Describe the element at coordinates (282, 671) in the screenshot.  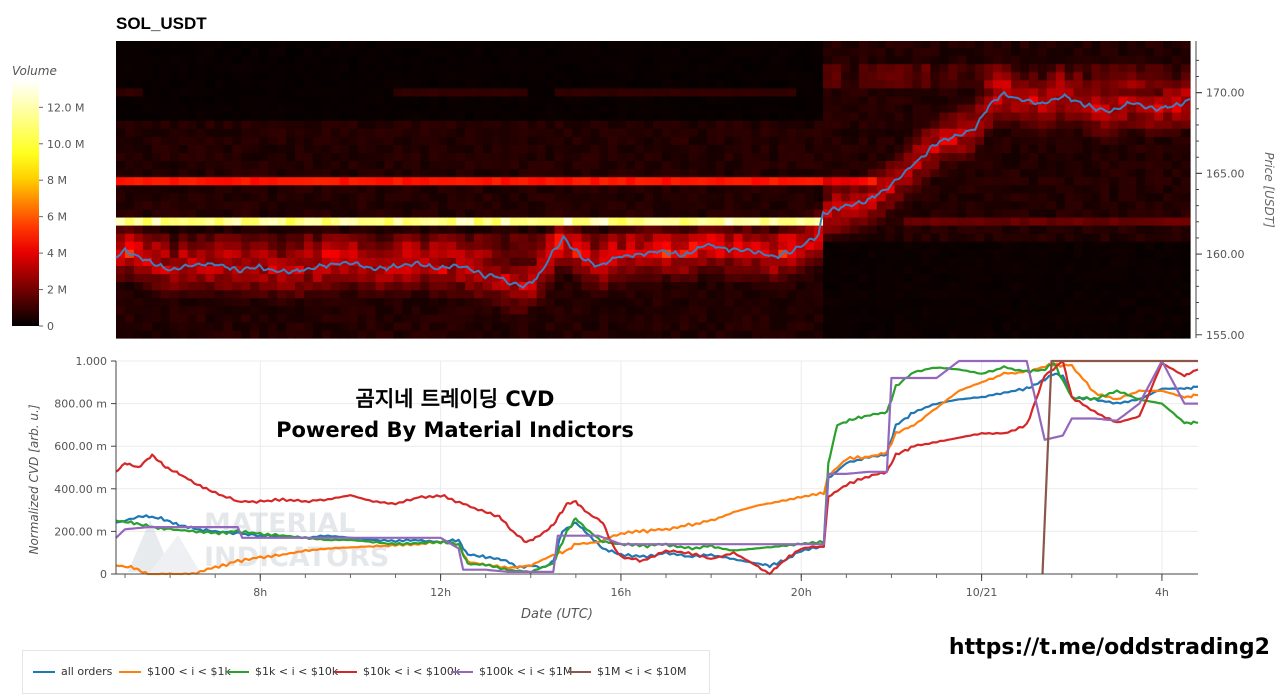
I see `legend-item: $1k < i < $10k` at that location.